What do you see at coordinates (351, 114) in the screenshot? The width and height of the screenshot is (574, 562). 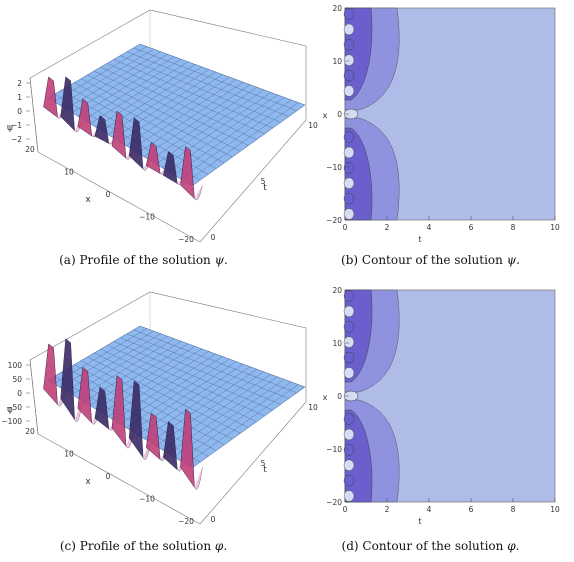 I see `contour-bands` at bounding box center [351, 114].